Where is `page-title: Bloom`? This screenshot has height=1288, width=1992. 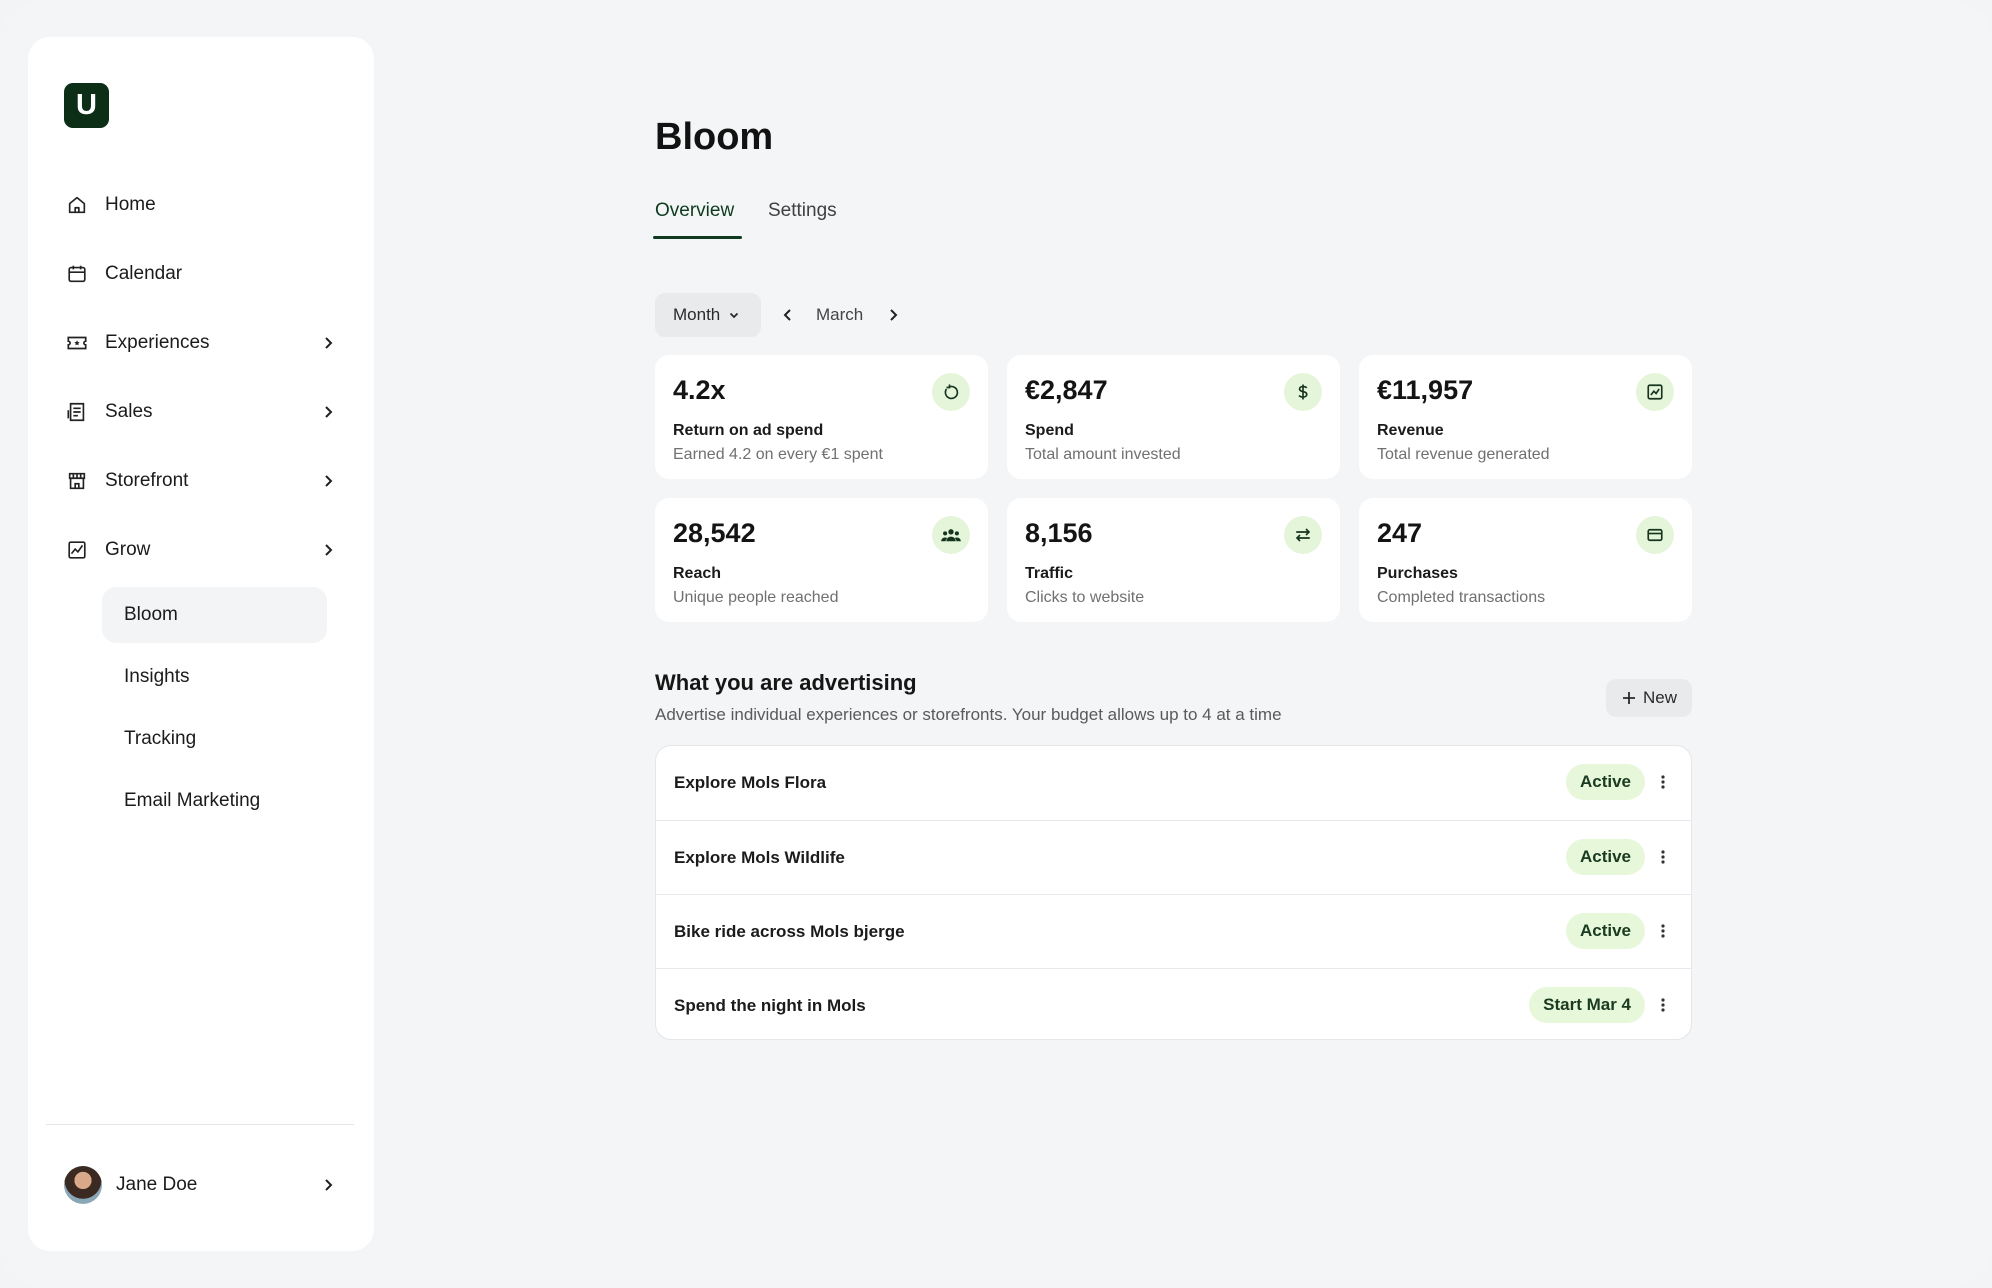 page-title: Bloom is located at coordinates (714, 137).